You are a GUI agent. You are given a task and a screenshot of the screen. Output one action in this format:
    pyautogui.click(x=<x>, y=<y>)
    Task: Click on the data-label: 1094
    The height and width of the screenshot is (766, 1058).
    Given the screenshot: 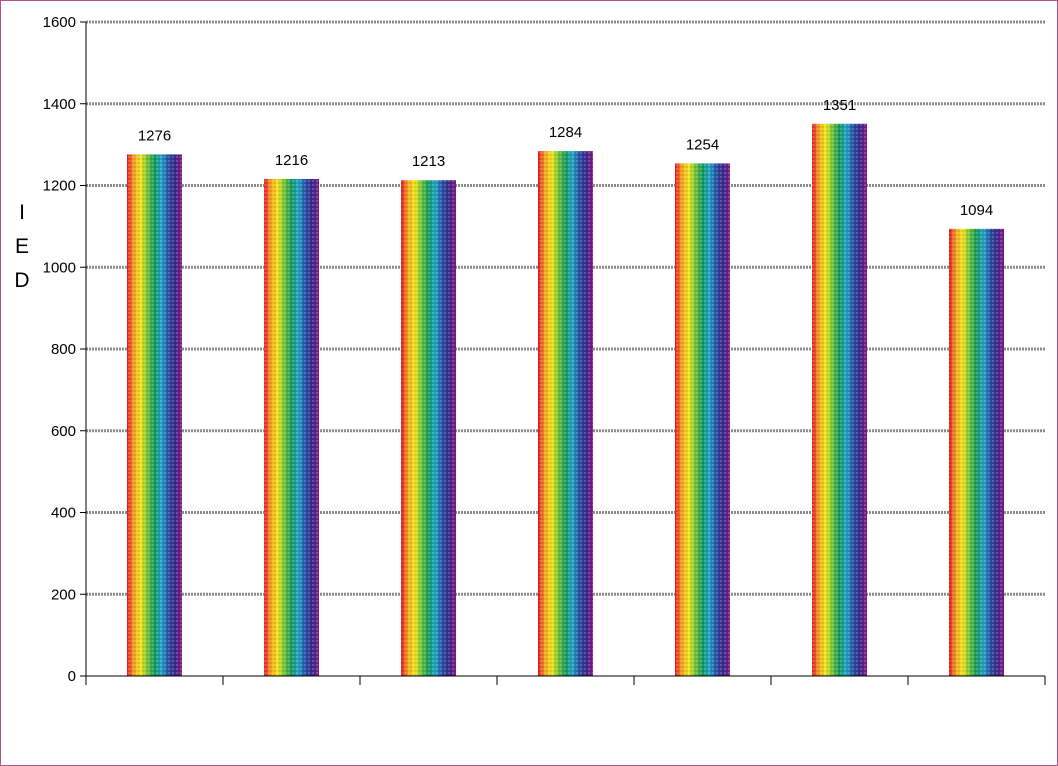 What is the action you would take?
    pyautogui.click(x=976, y=210)
    